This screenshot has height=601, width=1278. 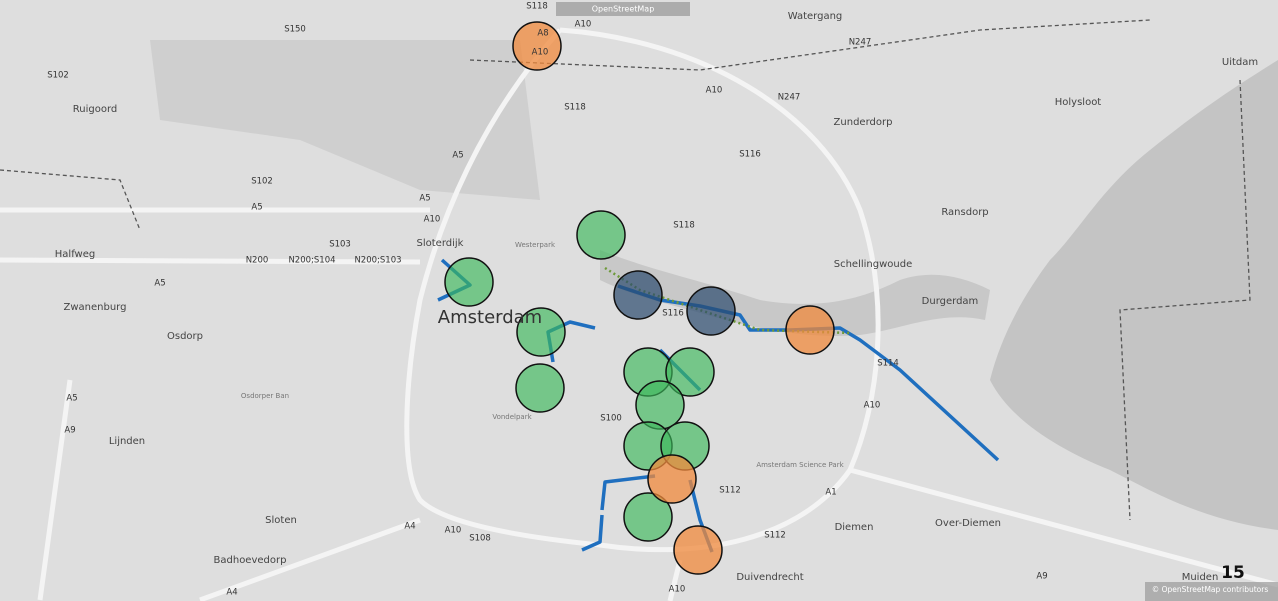 I want to click on attribution: © OpenStreetMap contributors, so click(x=1210, y=589).